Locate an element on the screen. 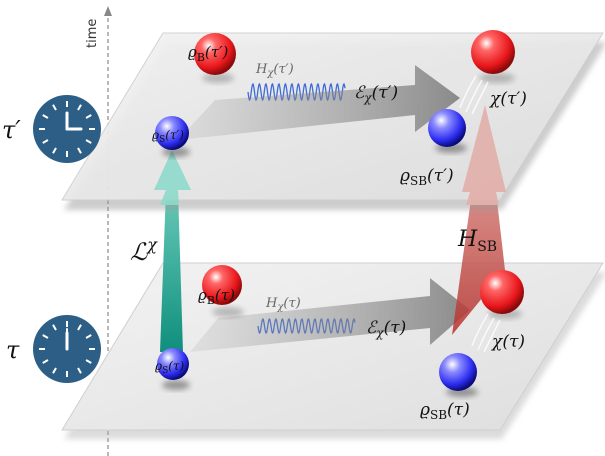  label-HSB: HSB is located at coordinates (477, 241).